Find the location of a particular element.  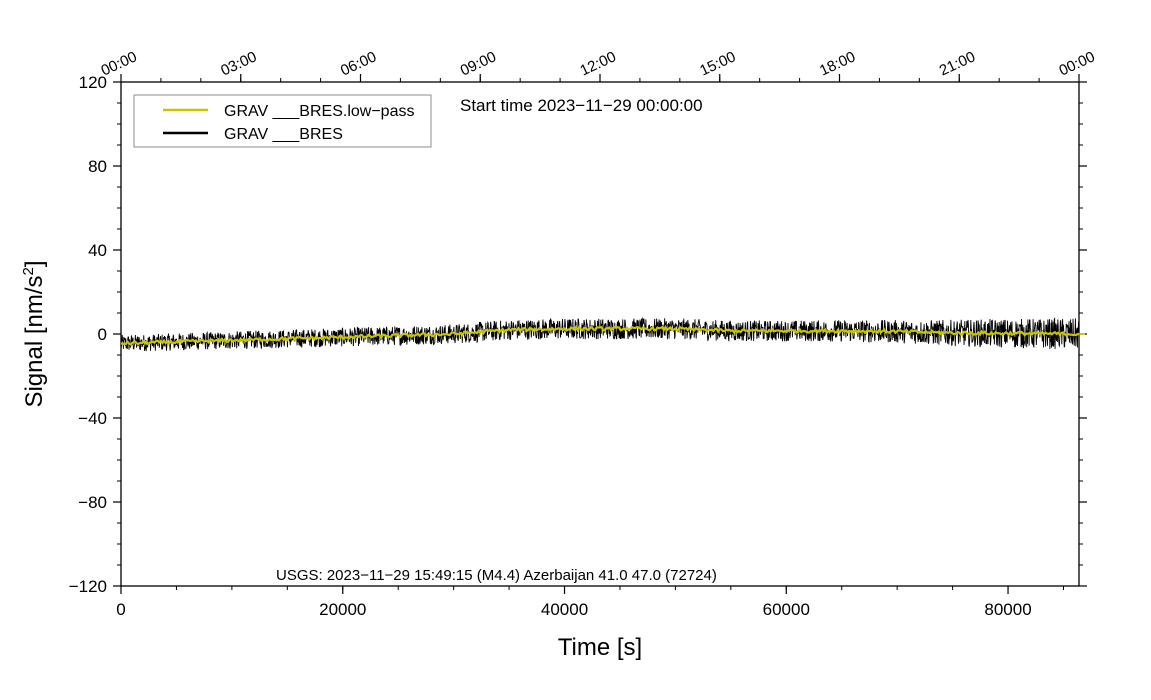

series-grav-bres-lowpass is located at coordinates (600, 335).